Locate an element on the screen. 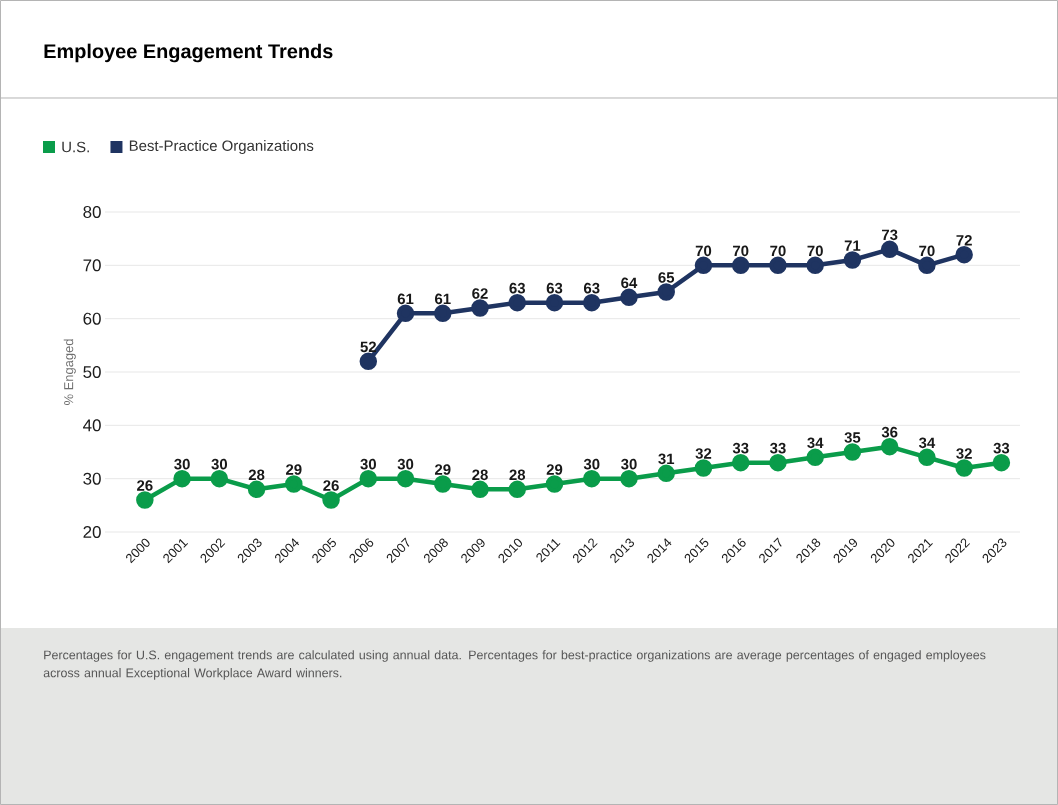  data-label: 52 is located at coordinates (368, 347).